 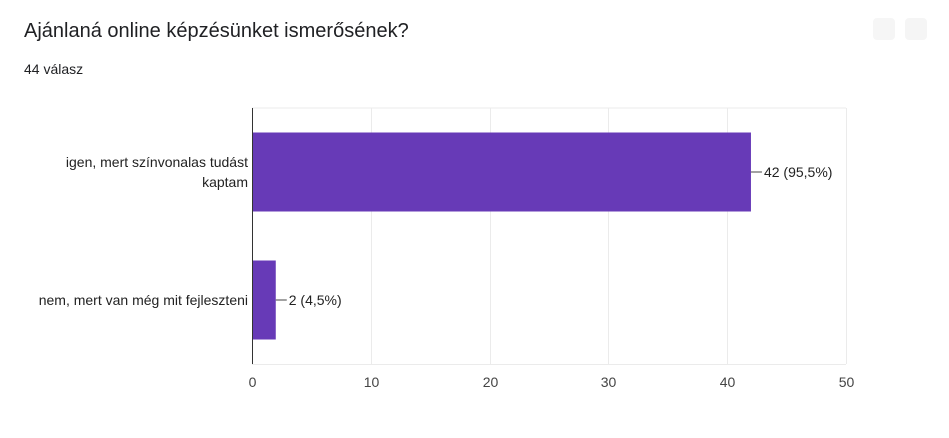 I want to click on data-label: 42 (95,5%), so click(x=798, y=172).